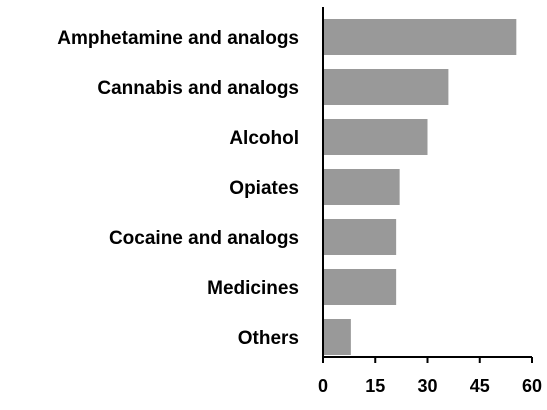  Describe the element at coordinates (264, 138) in the screenshot. I see `category-label-alcohol: Alcohol` at that location.